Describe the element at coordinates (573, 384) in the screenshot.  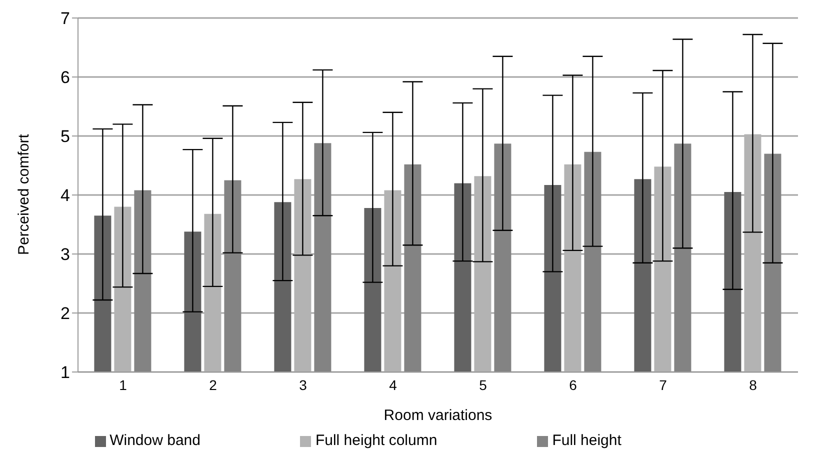
I see `x-tick-label: 6` at that location.